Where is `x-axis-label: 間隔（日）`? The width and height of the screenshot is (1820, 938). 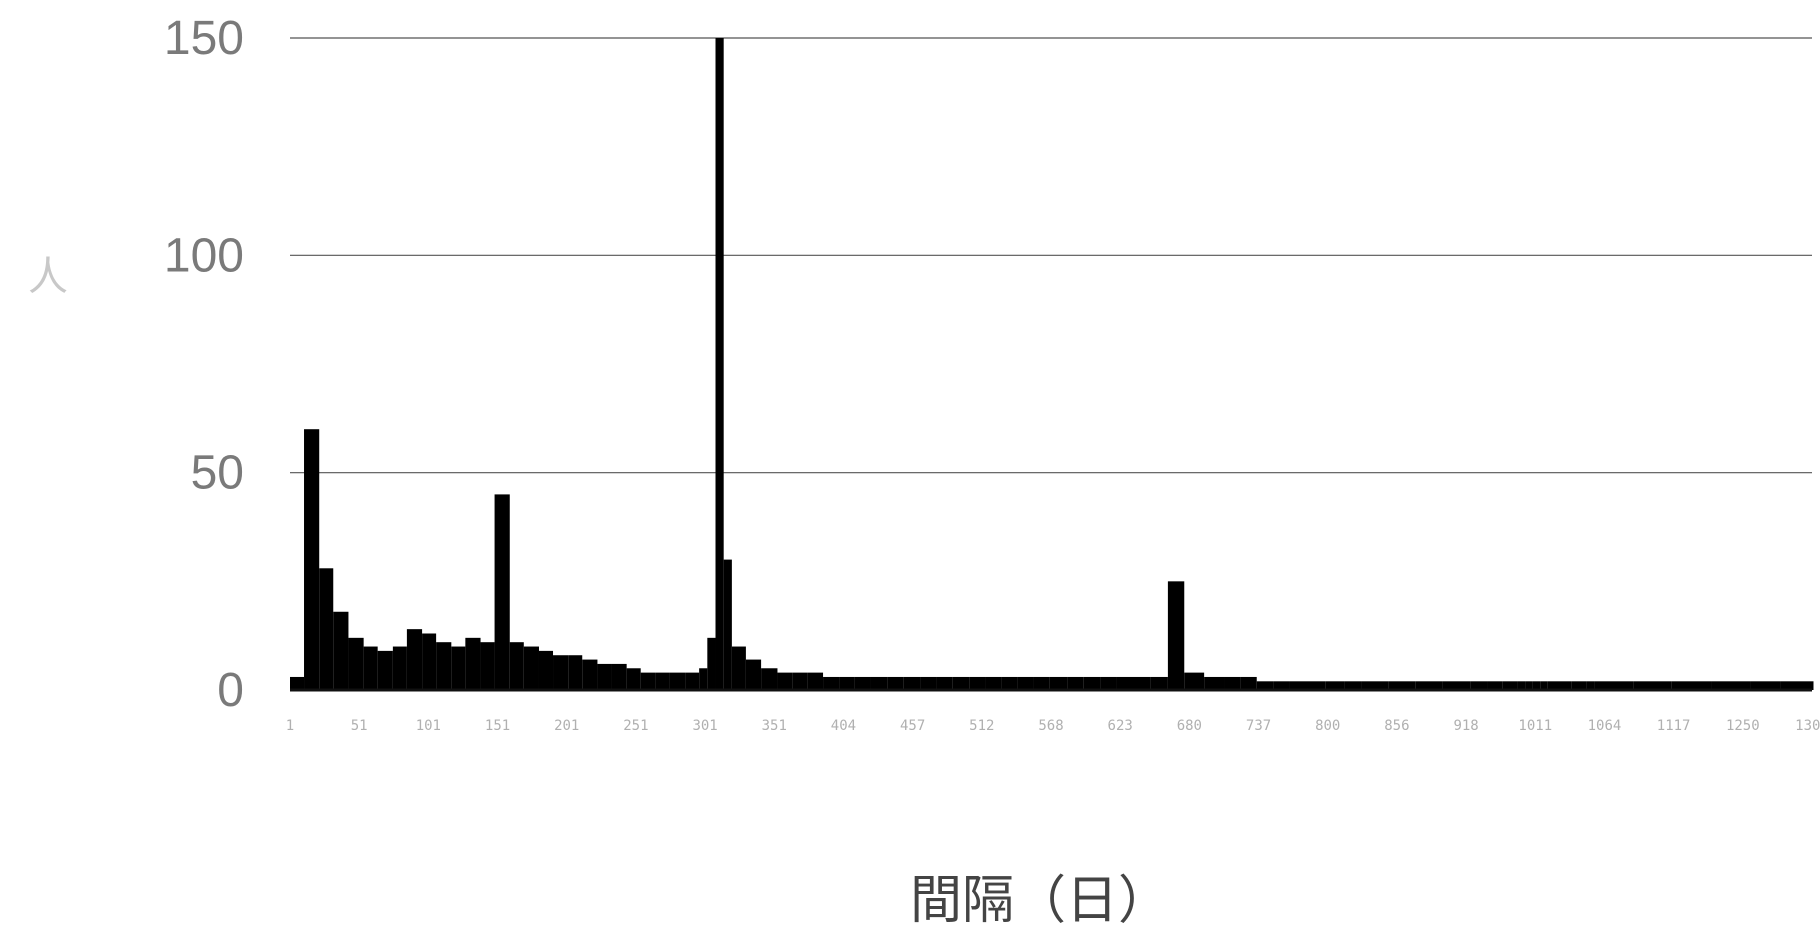
x-axis-label: 間隔（日） is located at coordinates (1040, 901).